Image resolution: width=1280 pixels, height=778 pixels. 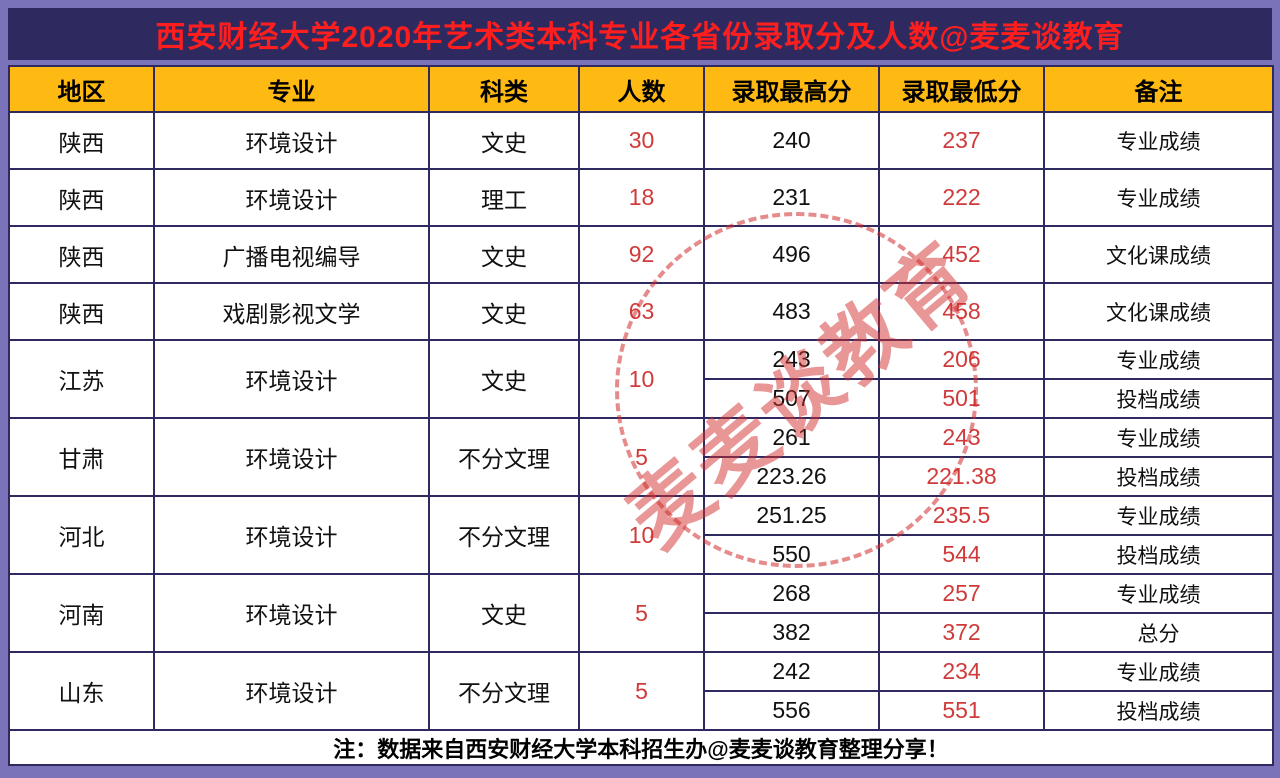 I want to click on region-cell: 河南, so click(x=81, y=613).